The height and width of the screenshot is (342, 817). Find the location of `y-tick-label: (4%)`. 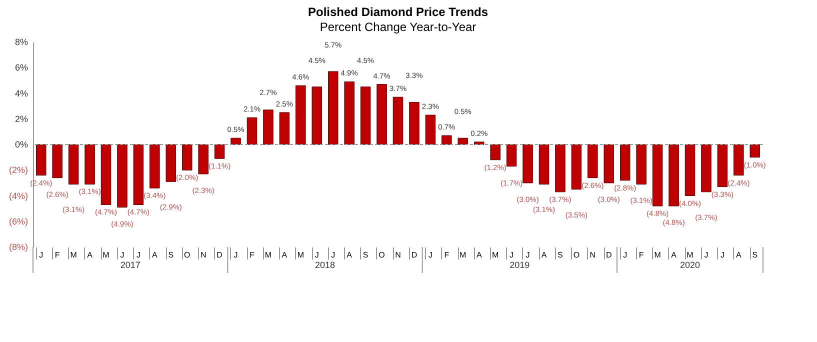

y-tick-label: (4%) is located at coordinates (18, 195).